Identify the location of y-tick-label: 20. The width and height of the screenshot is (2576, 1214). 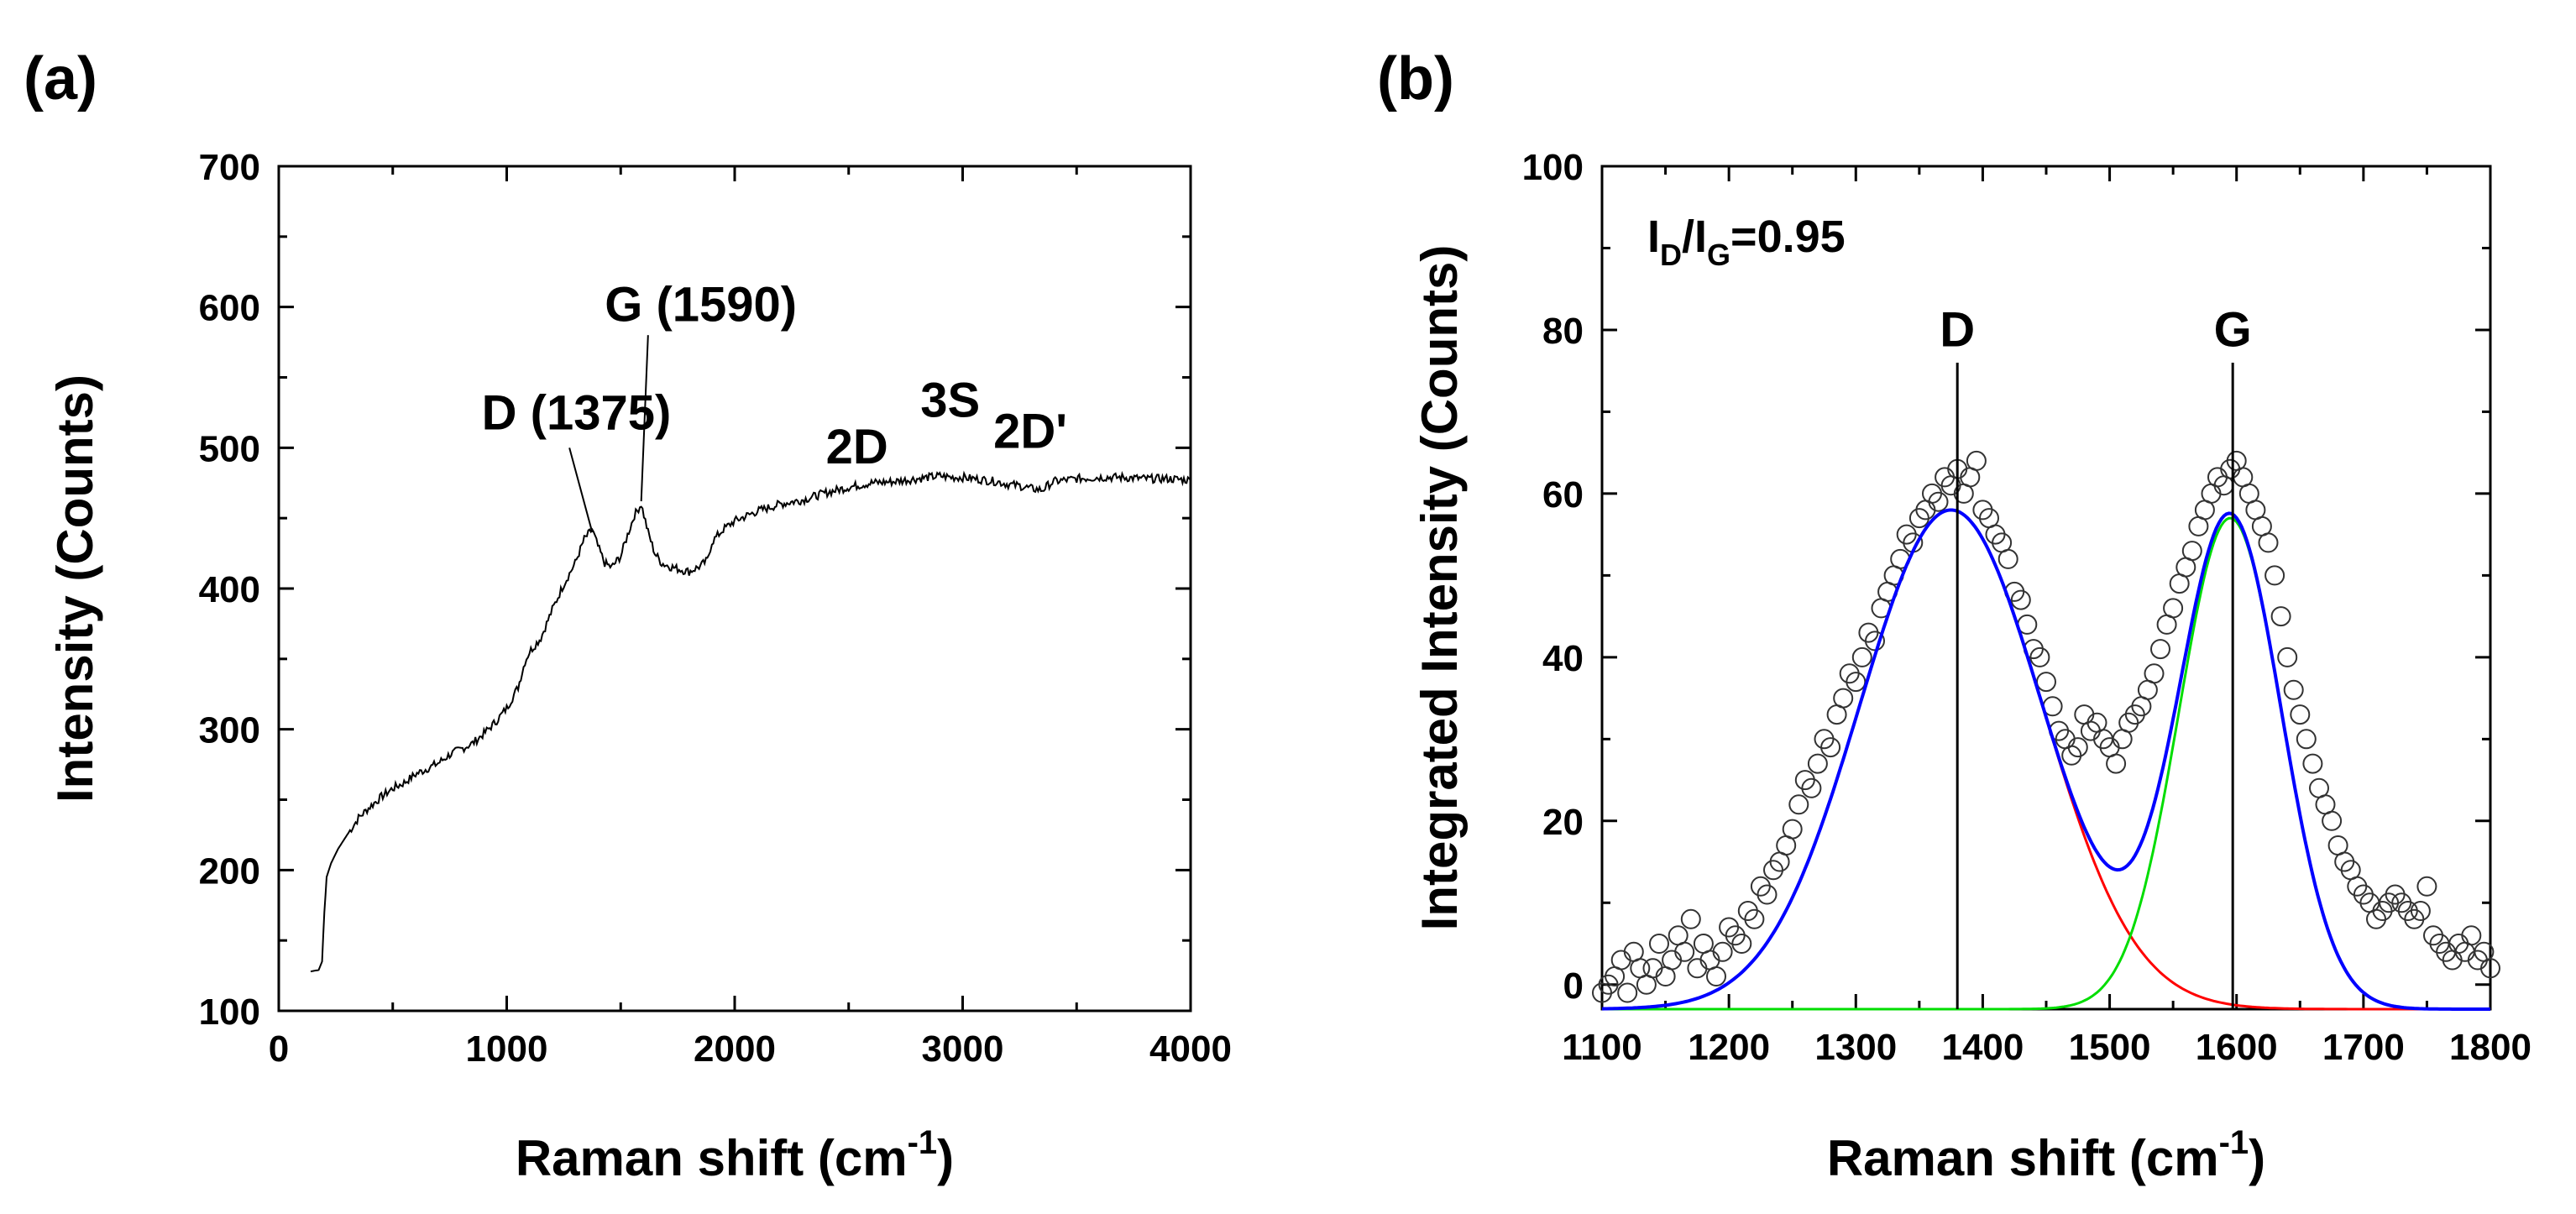
(1563, 823).